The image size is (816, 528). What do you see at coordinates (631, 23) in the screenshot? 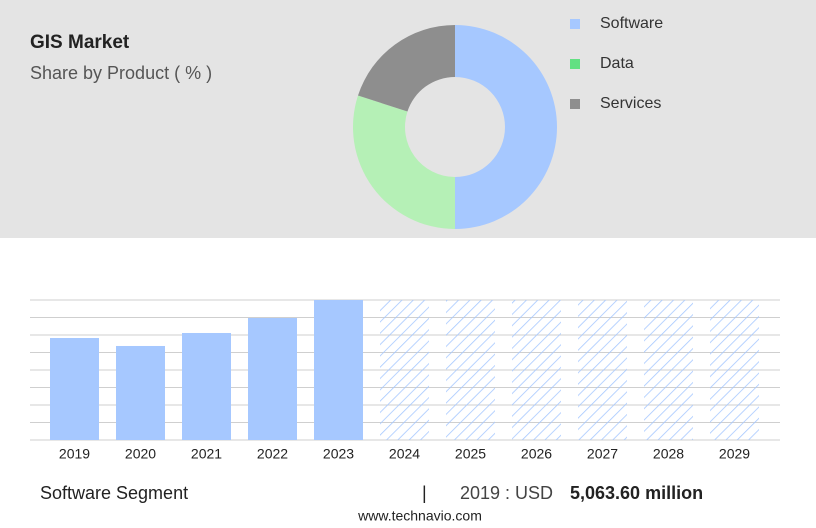
I see `legend-label: Software` at bounding box center [631, 23].